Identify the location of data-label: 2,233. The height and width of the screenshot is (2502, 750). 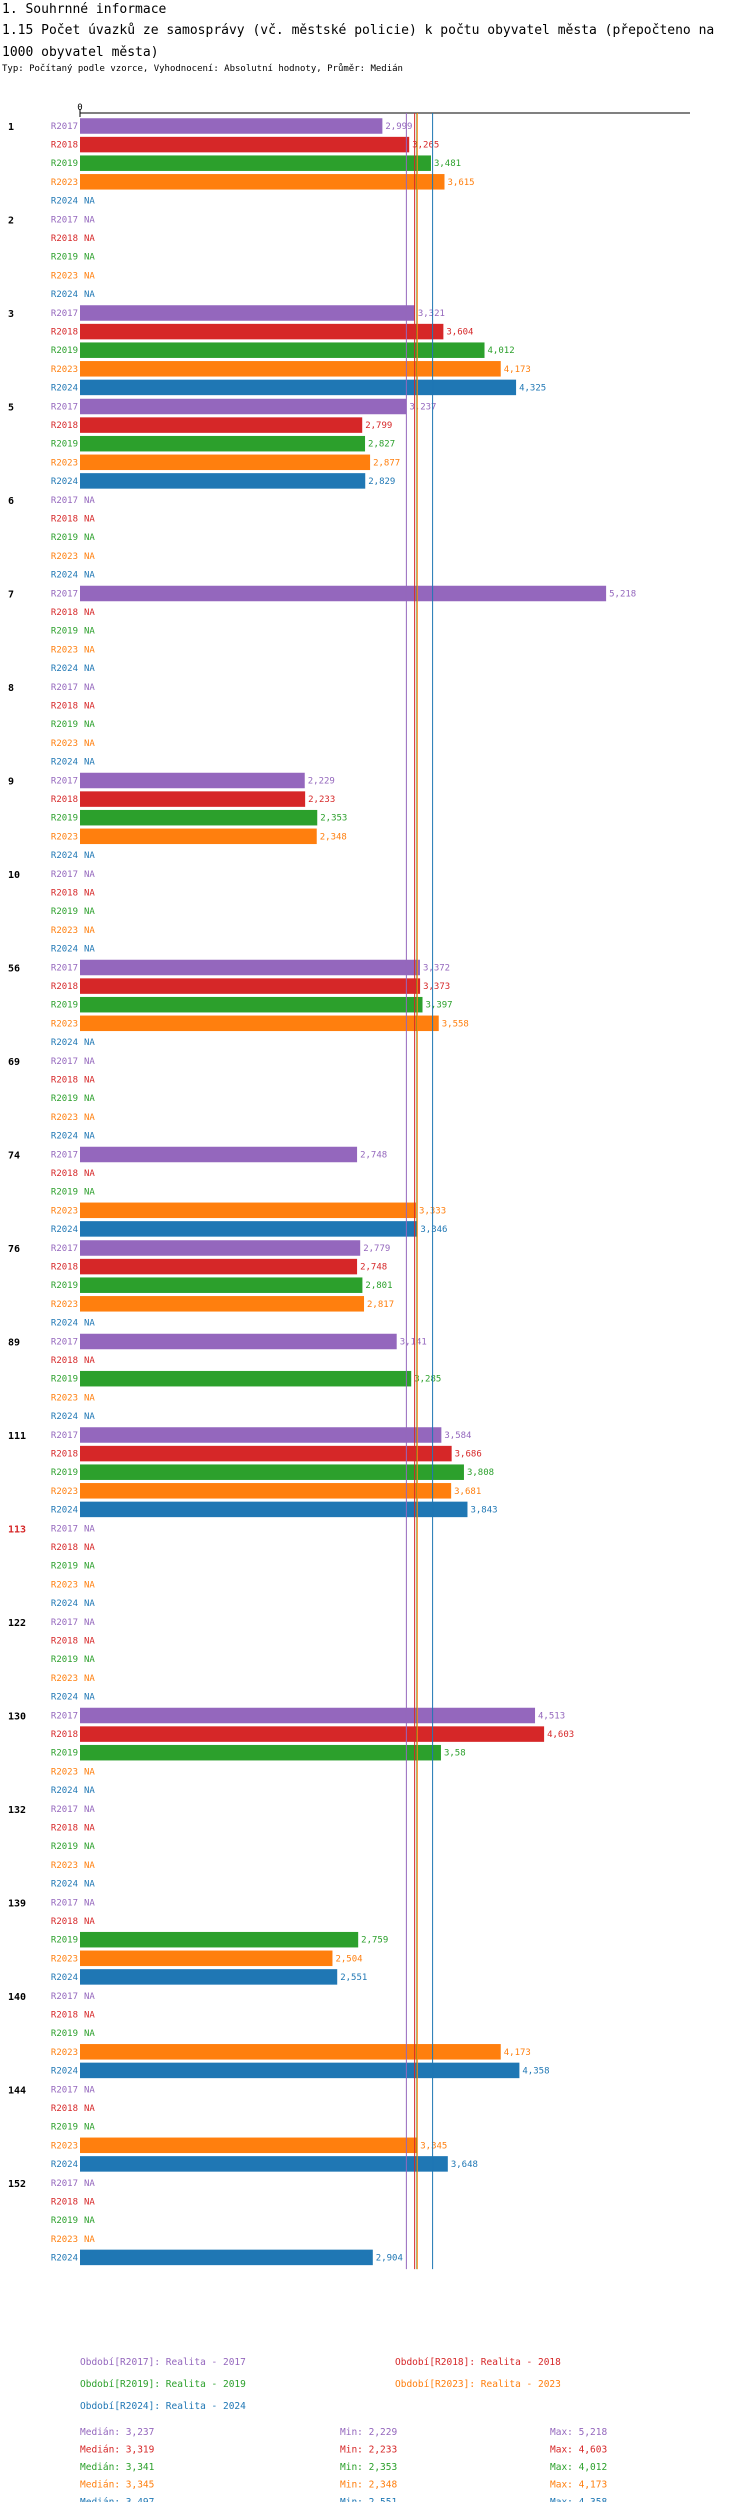
(321, 800).